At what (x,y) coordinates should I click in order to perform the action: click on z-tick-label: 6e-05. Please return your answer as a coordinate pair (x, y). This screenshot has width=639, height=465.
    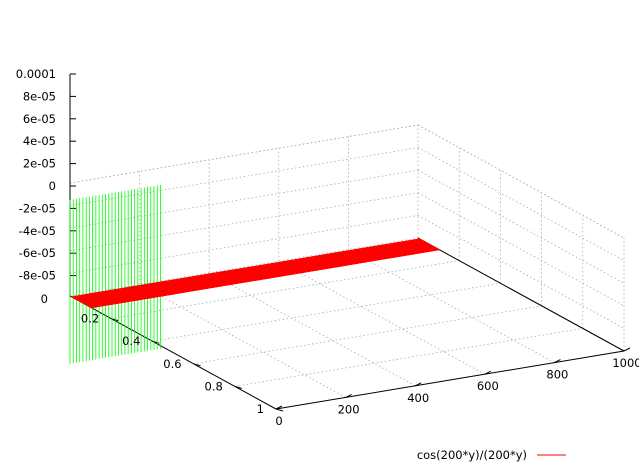
    Looking at the image, I should click on (39, 119).